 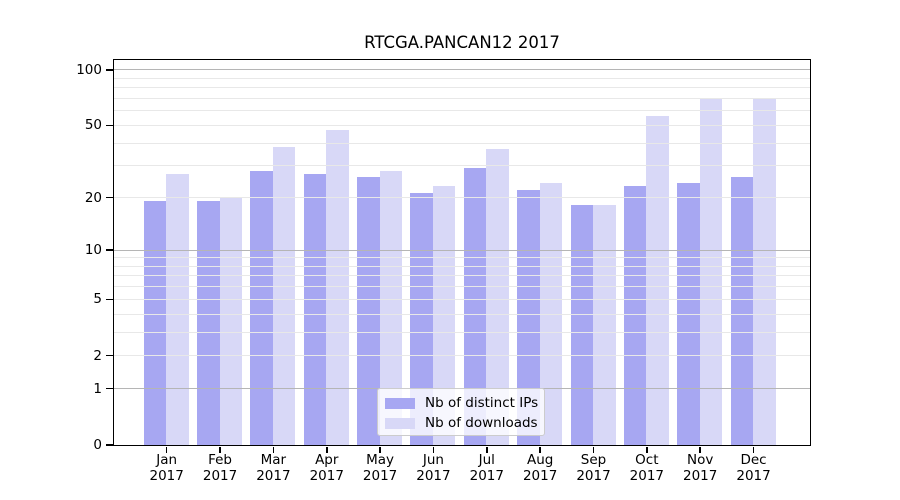 I want to click on chart-title: RTCGA.PANCAN12 2017, so click(x=462, y=42).